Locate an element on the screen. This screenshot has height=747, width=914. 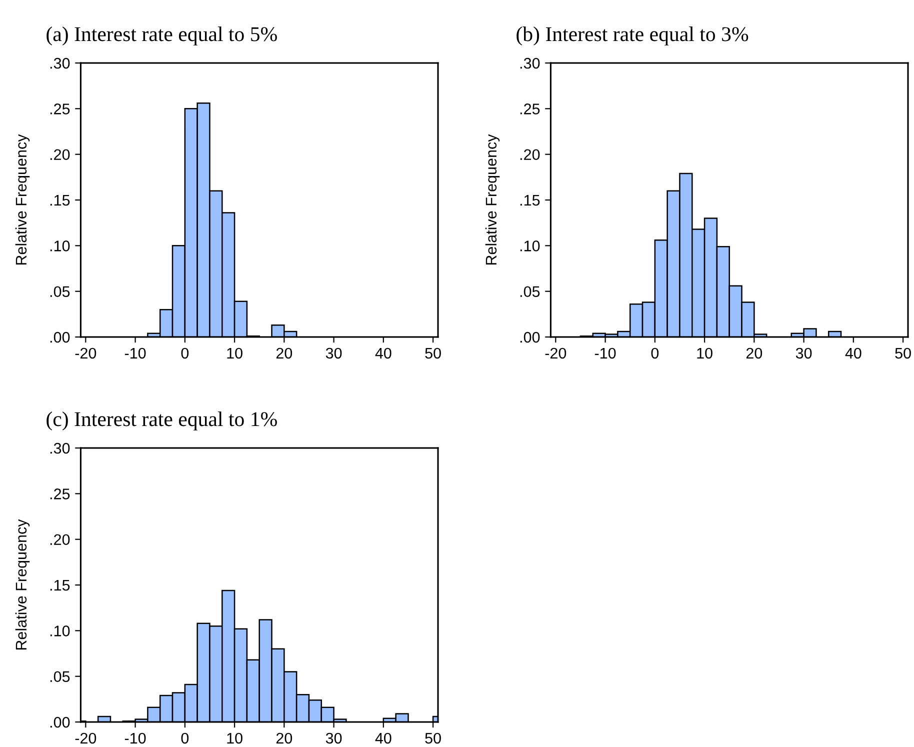
chart-title: (a) Interest rate equal to 5% is located at coordinates (161, 36).